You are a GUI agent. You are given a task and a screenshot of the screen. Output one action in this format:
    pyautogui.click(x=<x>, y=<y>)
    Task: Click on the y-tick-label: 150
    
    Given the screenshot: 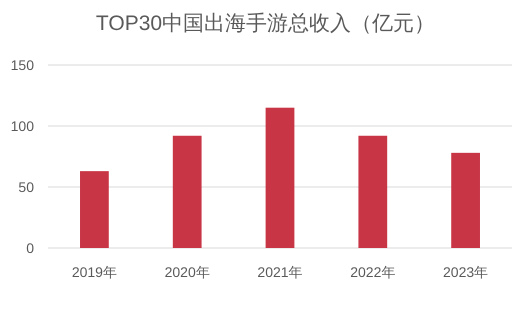 What is the action you would take?
    pyautogui.click(x=22, y=65)
    